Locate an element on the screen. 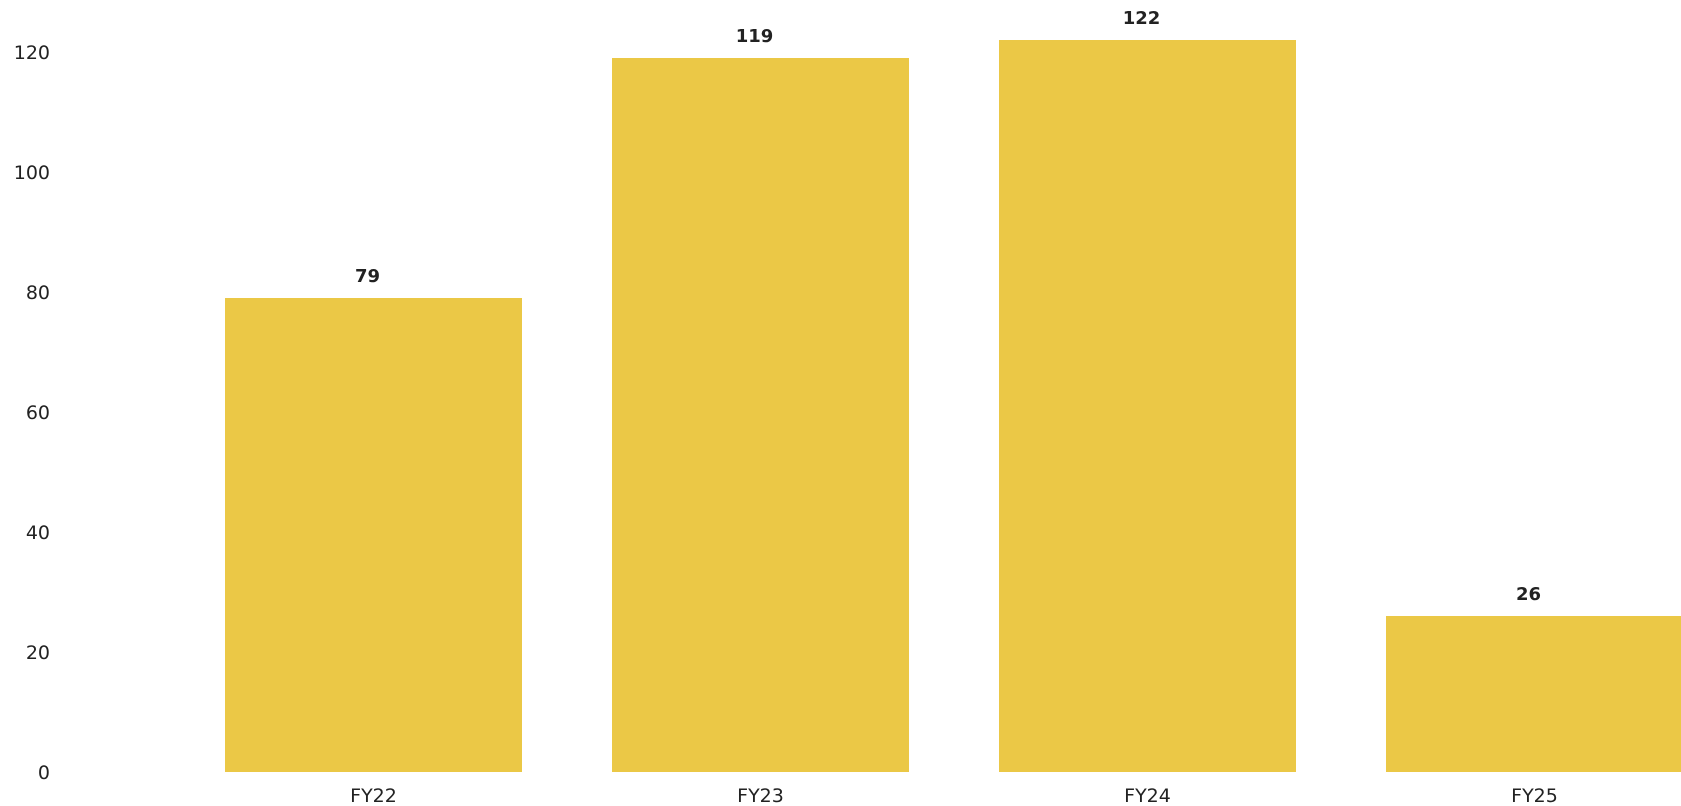 This screenshot has width=1681, height=806. data-label-fy25: 26 is located at coordinates (1528, 594).